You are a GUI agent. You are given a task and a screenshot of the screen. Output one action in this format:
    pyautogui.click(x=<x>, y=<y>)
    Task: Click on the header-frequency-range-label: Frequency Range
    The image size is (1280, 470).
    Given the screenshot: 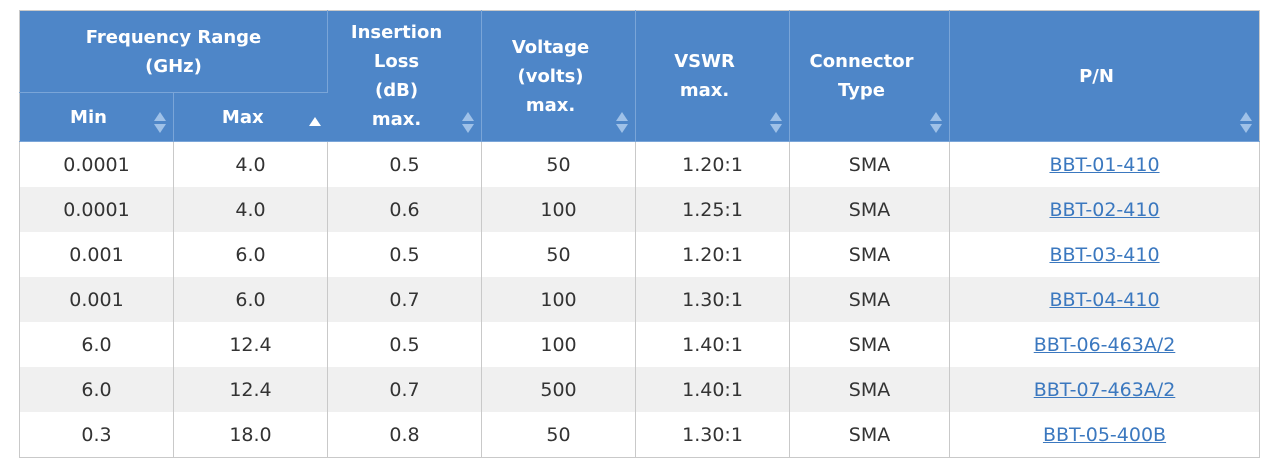 What is the action you would take?
    pyautogui.click(x=173, y=37)
    